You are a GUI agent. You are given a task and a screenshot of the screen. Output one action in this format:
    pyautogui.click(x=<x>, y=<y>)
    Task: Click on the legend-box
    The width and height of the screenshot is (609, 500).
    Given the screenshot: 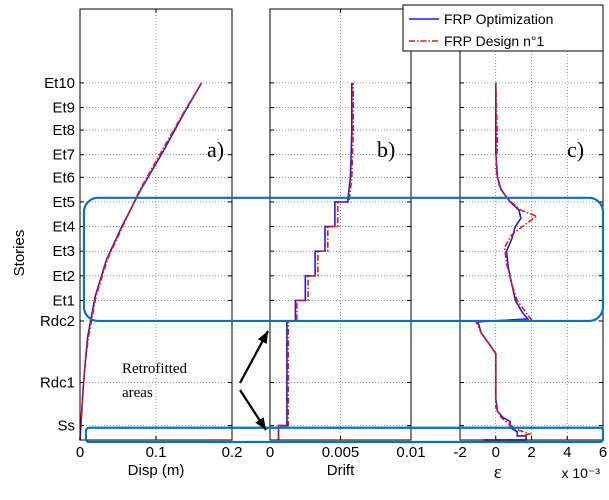 What is the action you would take?
    pyautogui.click(x=503, y=28)
    